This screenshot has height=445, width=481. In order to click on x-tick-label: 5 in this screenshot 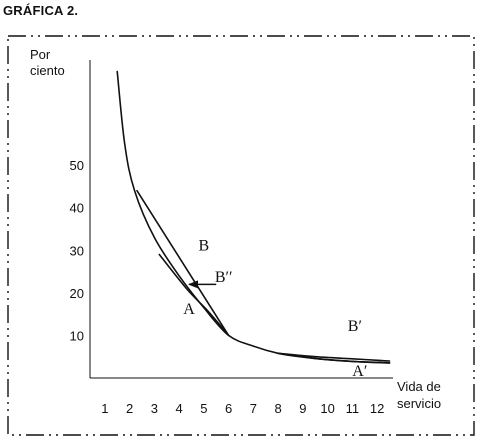, I will do `click(203, 408)`.